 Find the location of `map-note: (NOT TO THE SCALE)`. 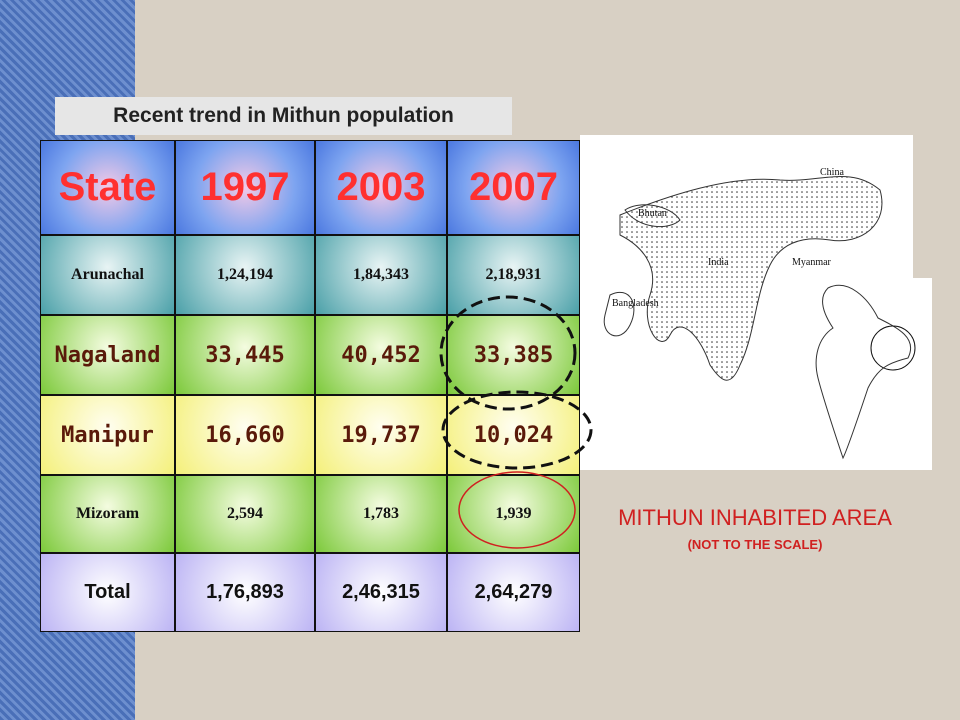

map-note: (NOT TO THE SCALE) is located at coordinates (755, 544).